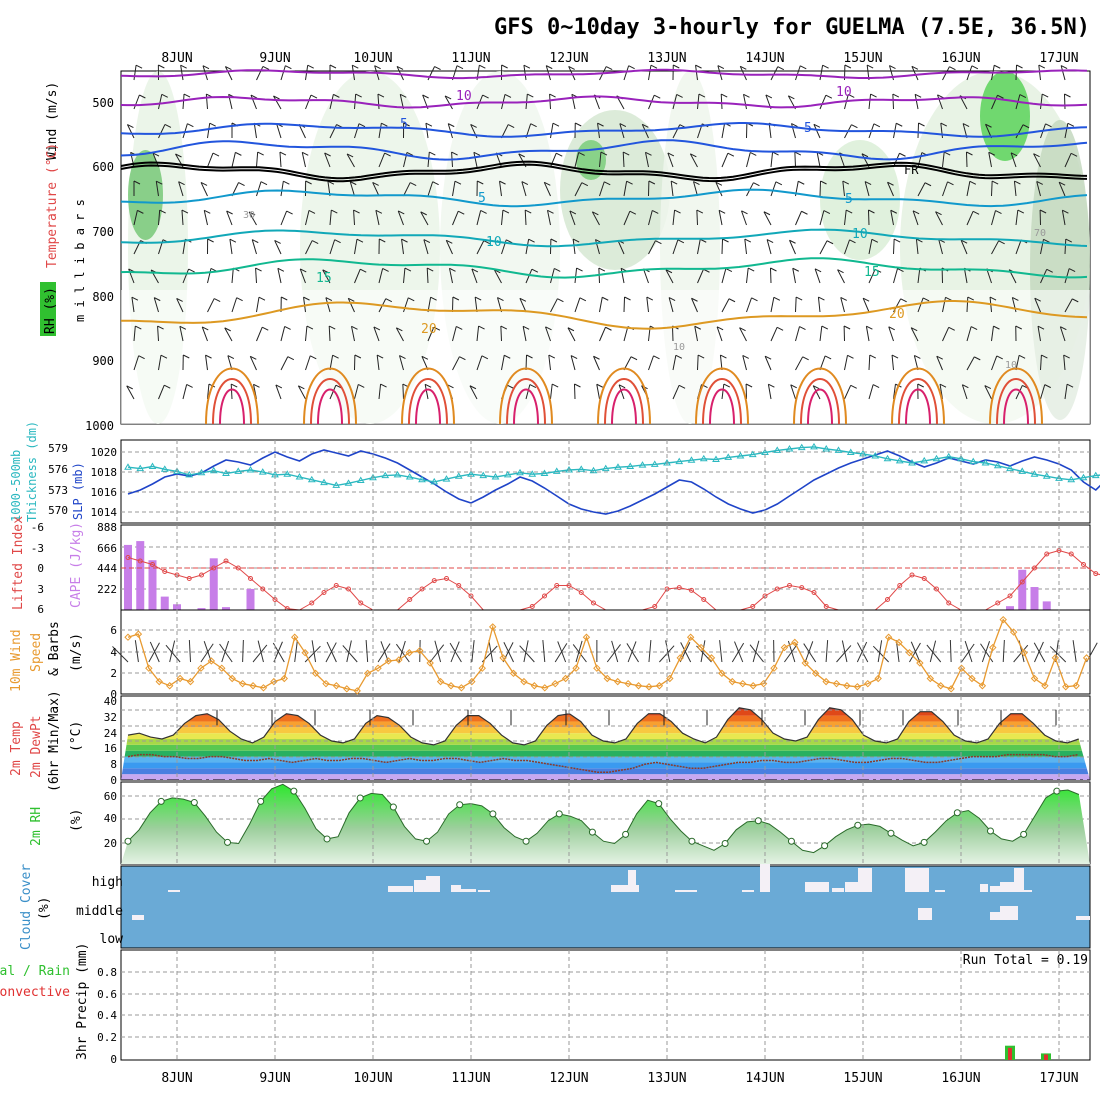 Image resolution: width=1100 pixels, height=1100 pixels. I want to click on precip-rain-label: tal / Rain, so click(35, 971).